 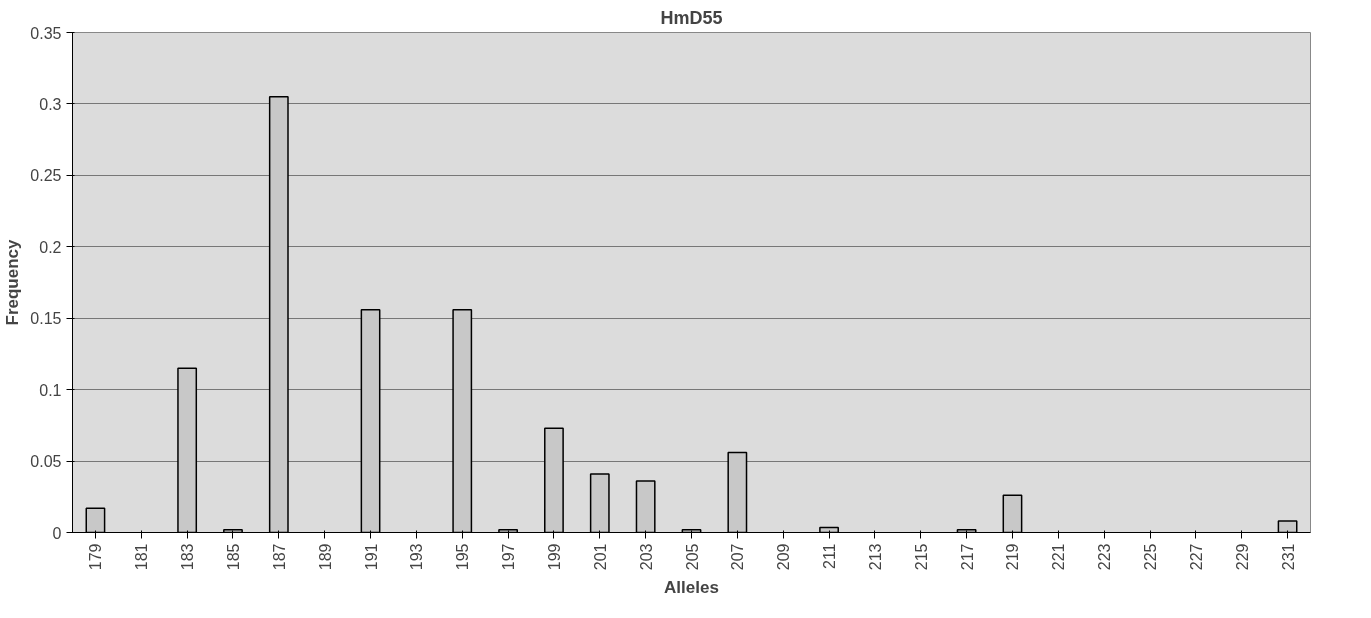 I want to click on x-tick-label: 203, so click(x=646, y=557).